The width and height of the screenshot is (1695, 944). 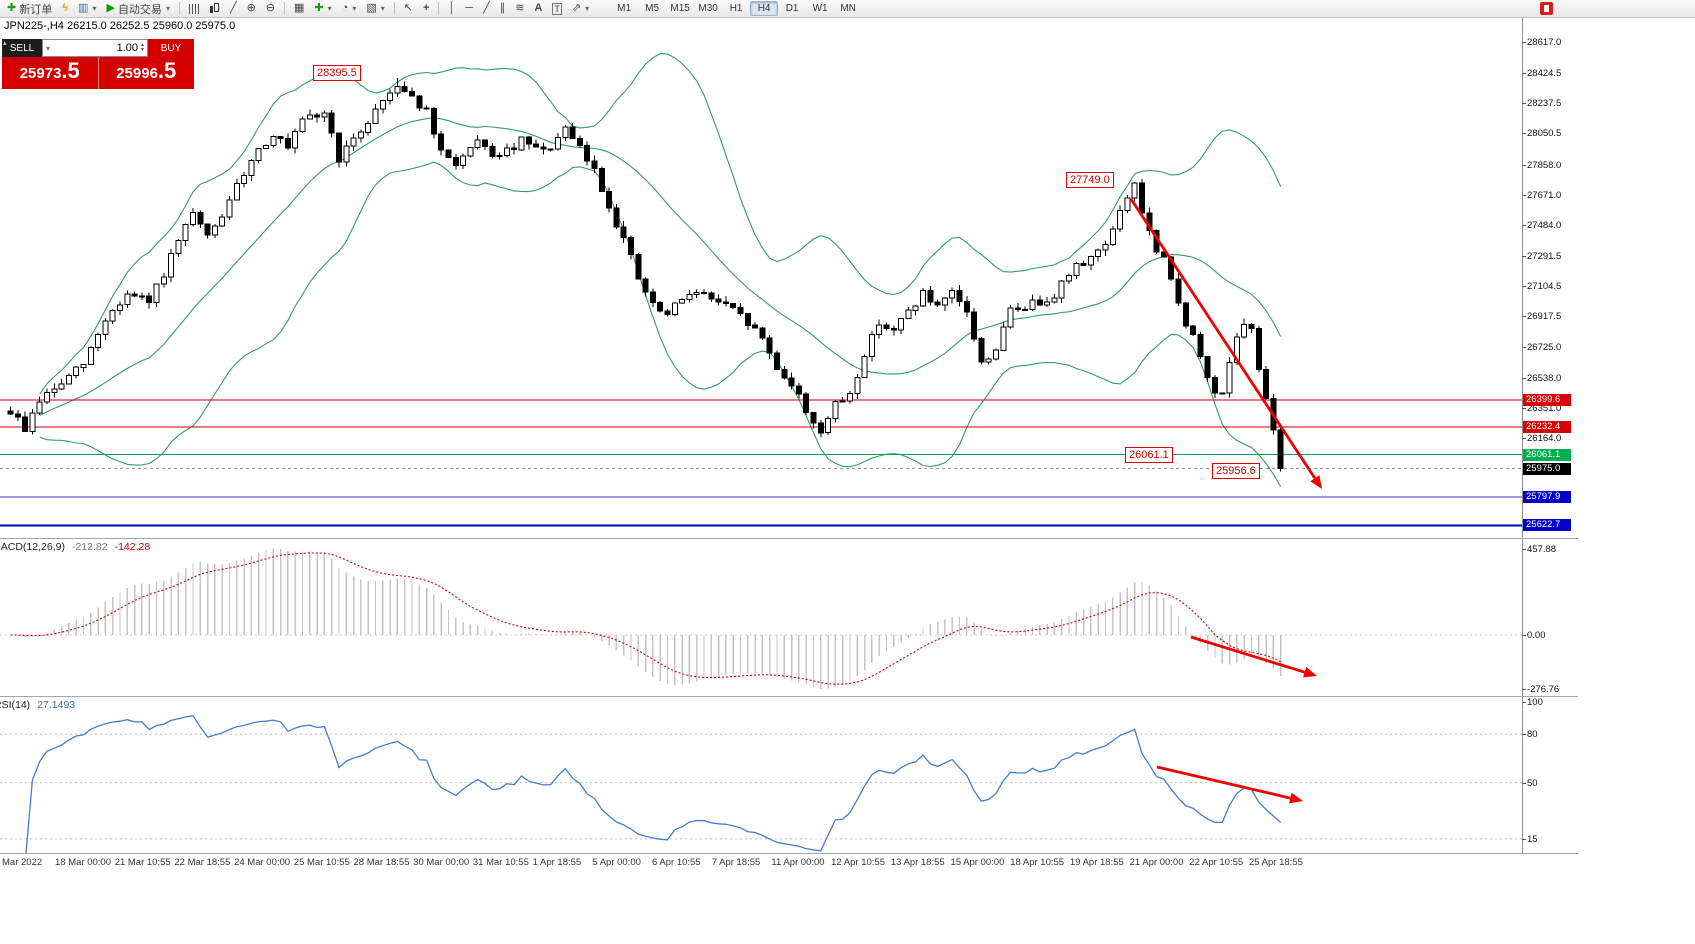 What do you see at coordinates (214, 8) in the screenshot?
I see `candle-chart-type-button` at bounding box center [214, 8].